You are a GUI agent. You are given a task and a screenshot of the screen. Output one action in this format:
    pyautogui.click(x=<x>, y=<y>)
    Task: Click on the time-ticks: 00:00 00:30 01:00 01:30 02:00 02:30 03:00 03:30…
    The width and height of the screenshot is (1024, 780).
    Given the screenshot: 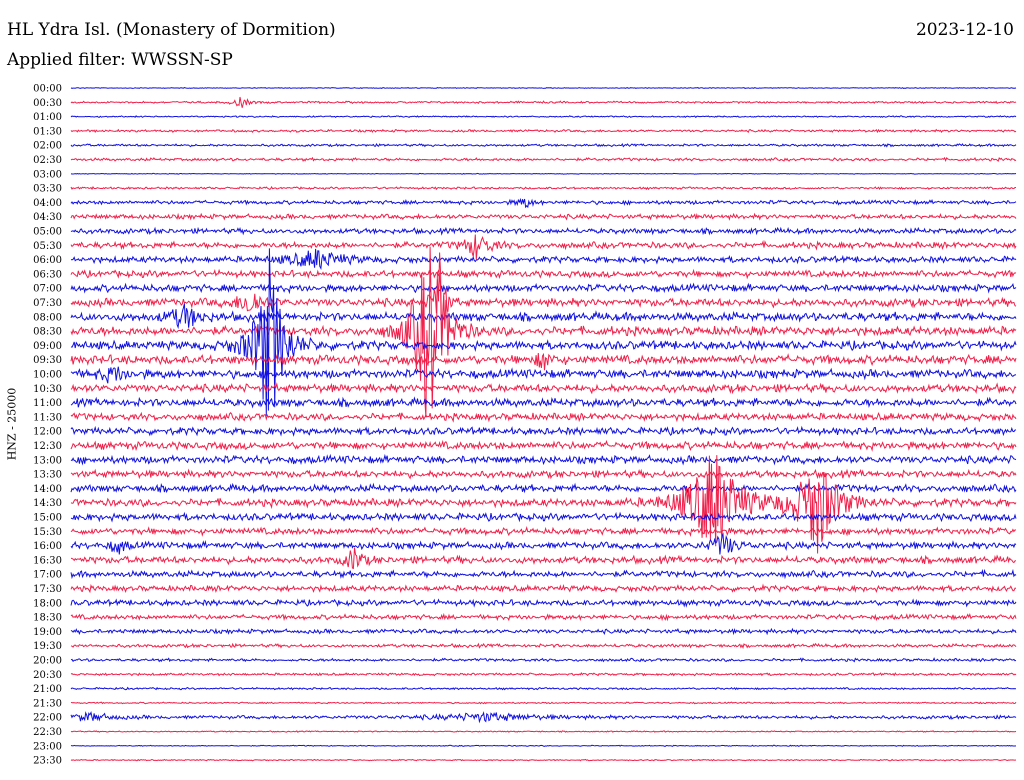 What is the action you would take?
    pyautogui.click(x=47, y=425)
    